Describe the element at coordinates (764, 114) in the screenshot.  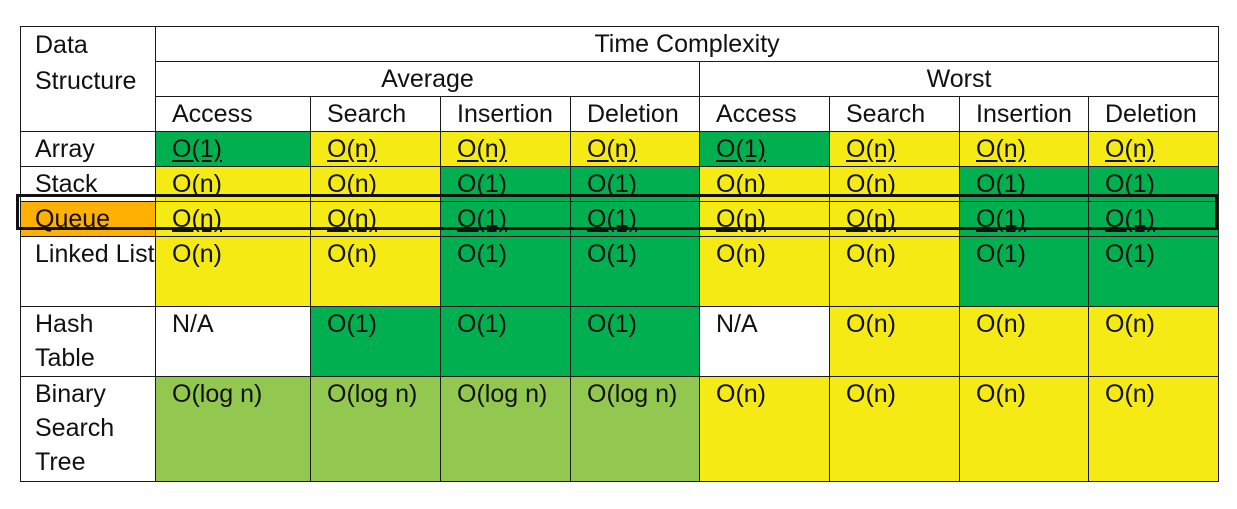
I see `op-header-worst-access: Access` at that location.